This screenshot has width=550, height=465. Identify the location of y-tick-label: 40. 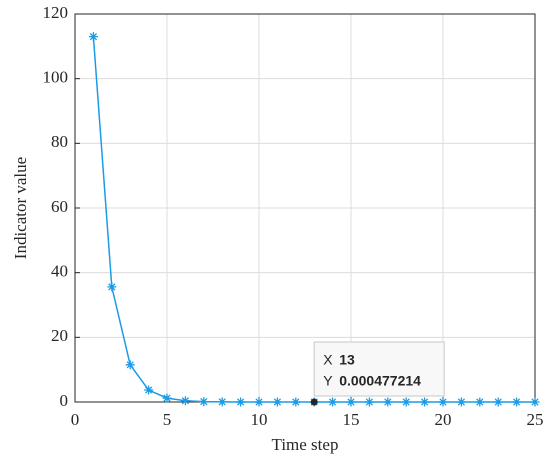
(59, 271).